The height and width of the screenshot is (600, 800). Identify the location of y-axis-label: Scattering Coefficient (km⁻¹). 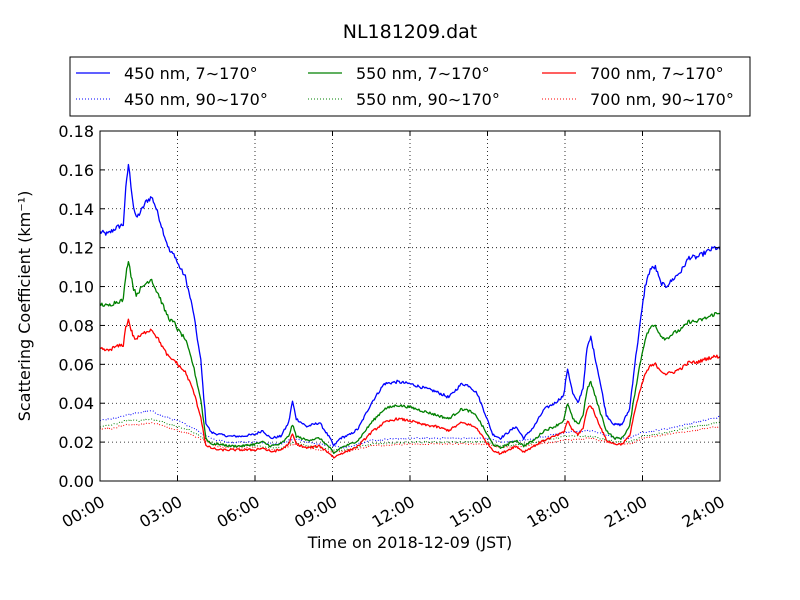
(24, 306).